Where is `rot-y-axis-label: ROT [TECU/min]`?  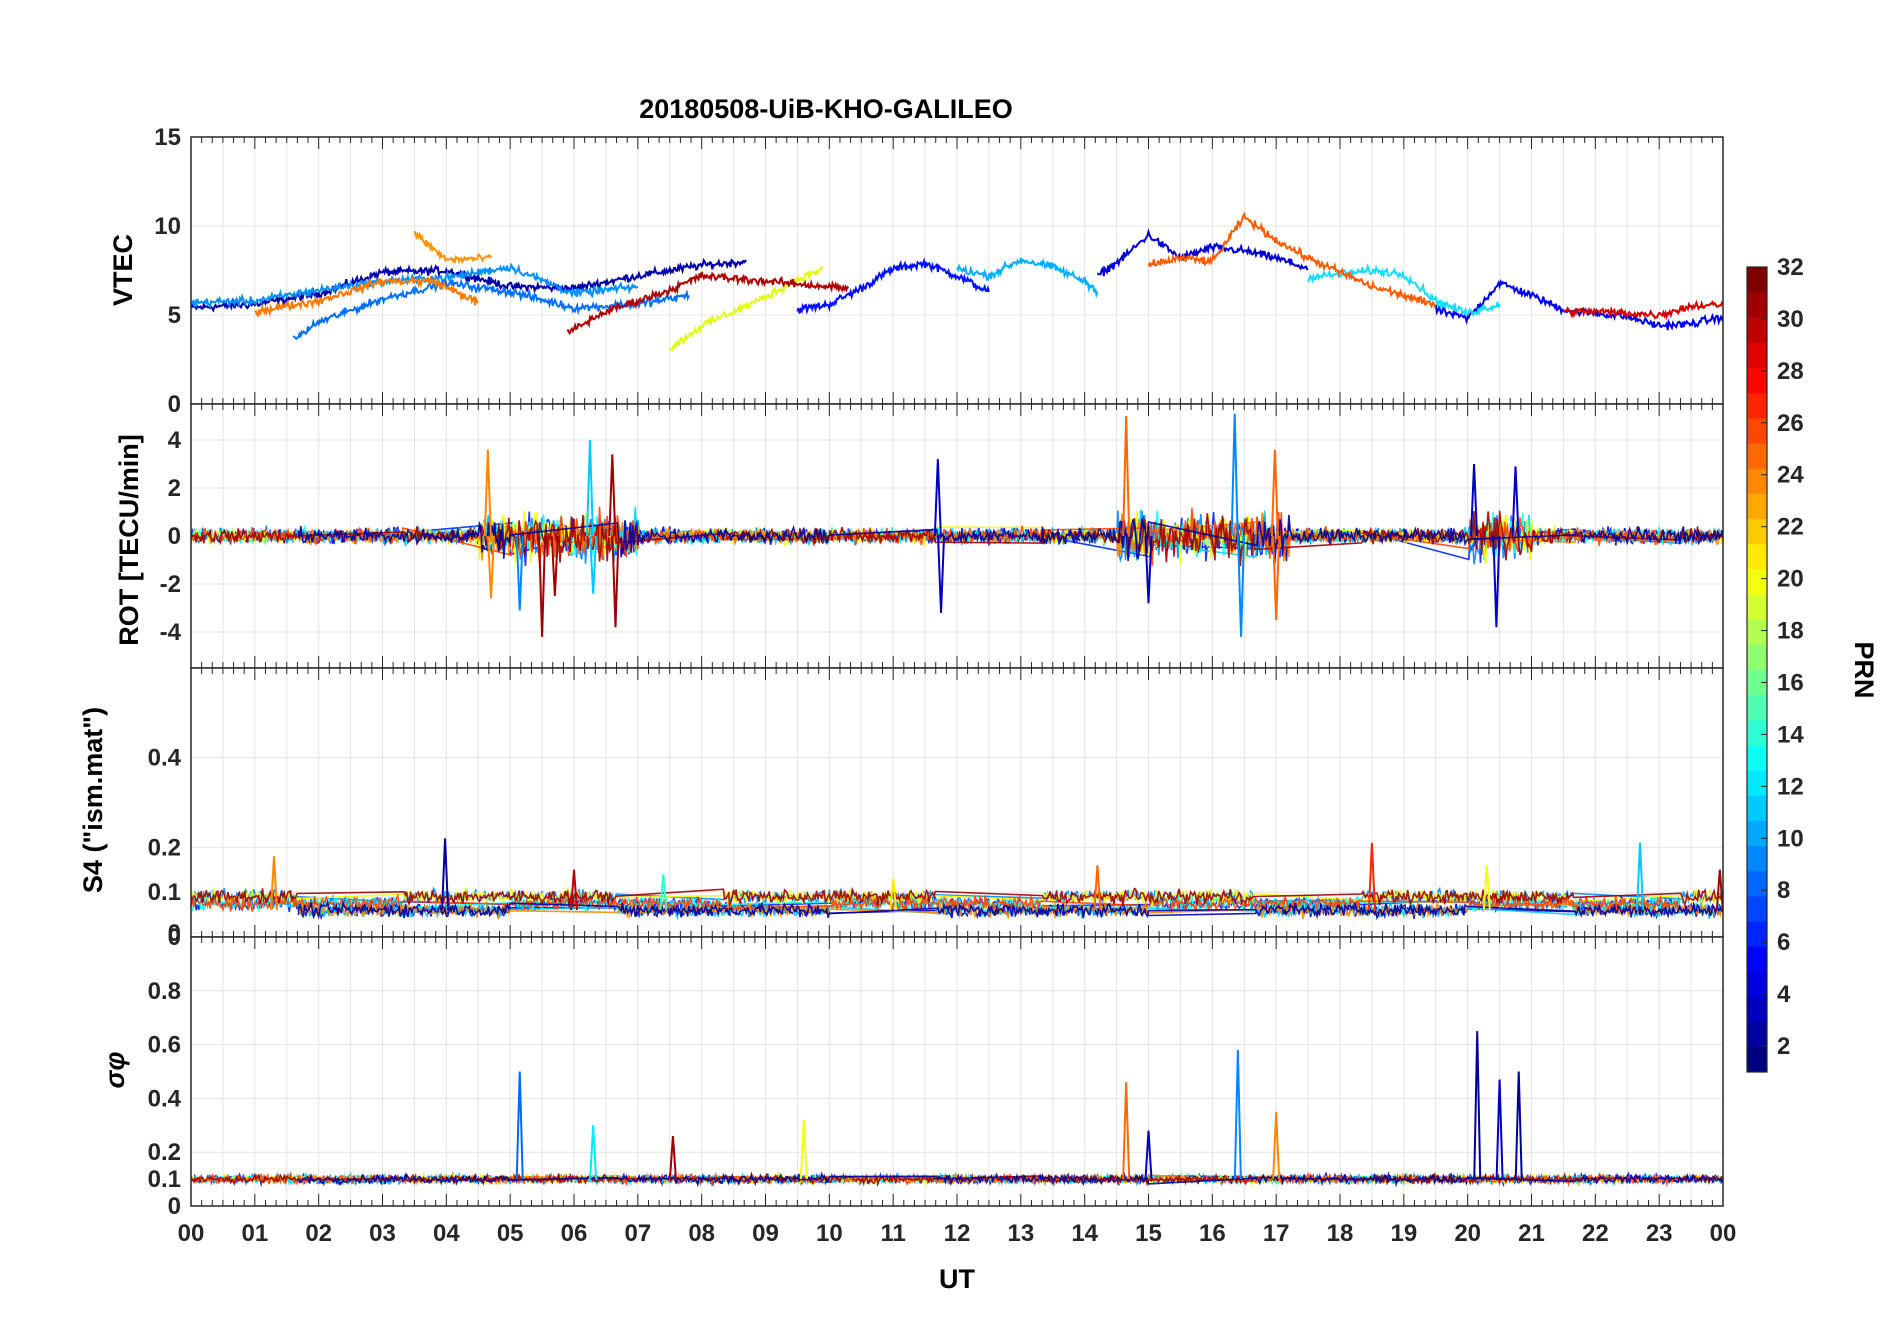
rot-y-axis-label: ROT [TECU/min] is located at coordinates (129, 539).